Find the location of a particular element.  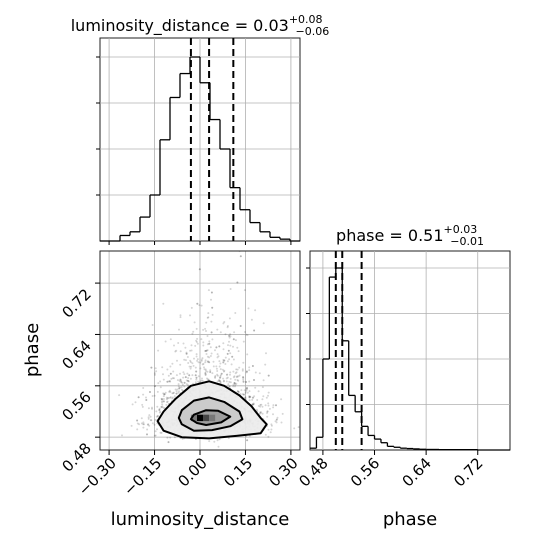

phase-hist-xtick-label: 0.64 is located at coordinates (417, 472).